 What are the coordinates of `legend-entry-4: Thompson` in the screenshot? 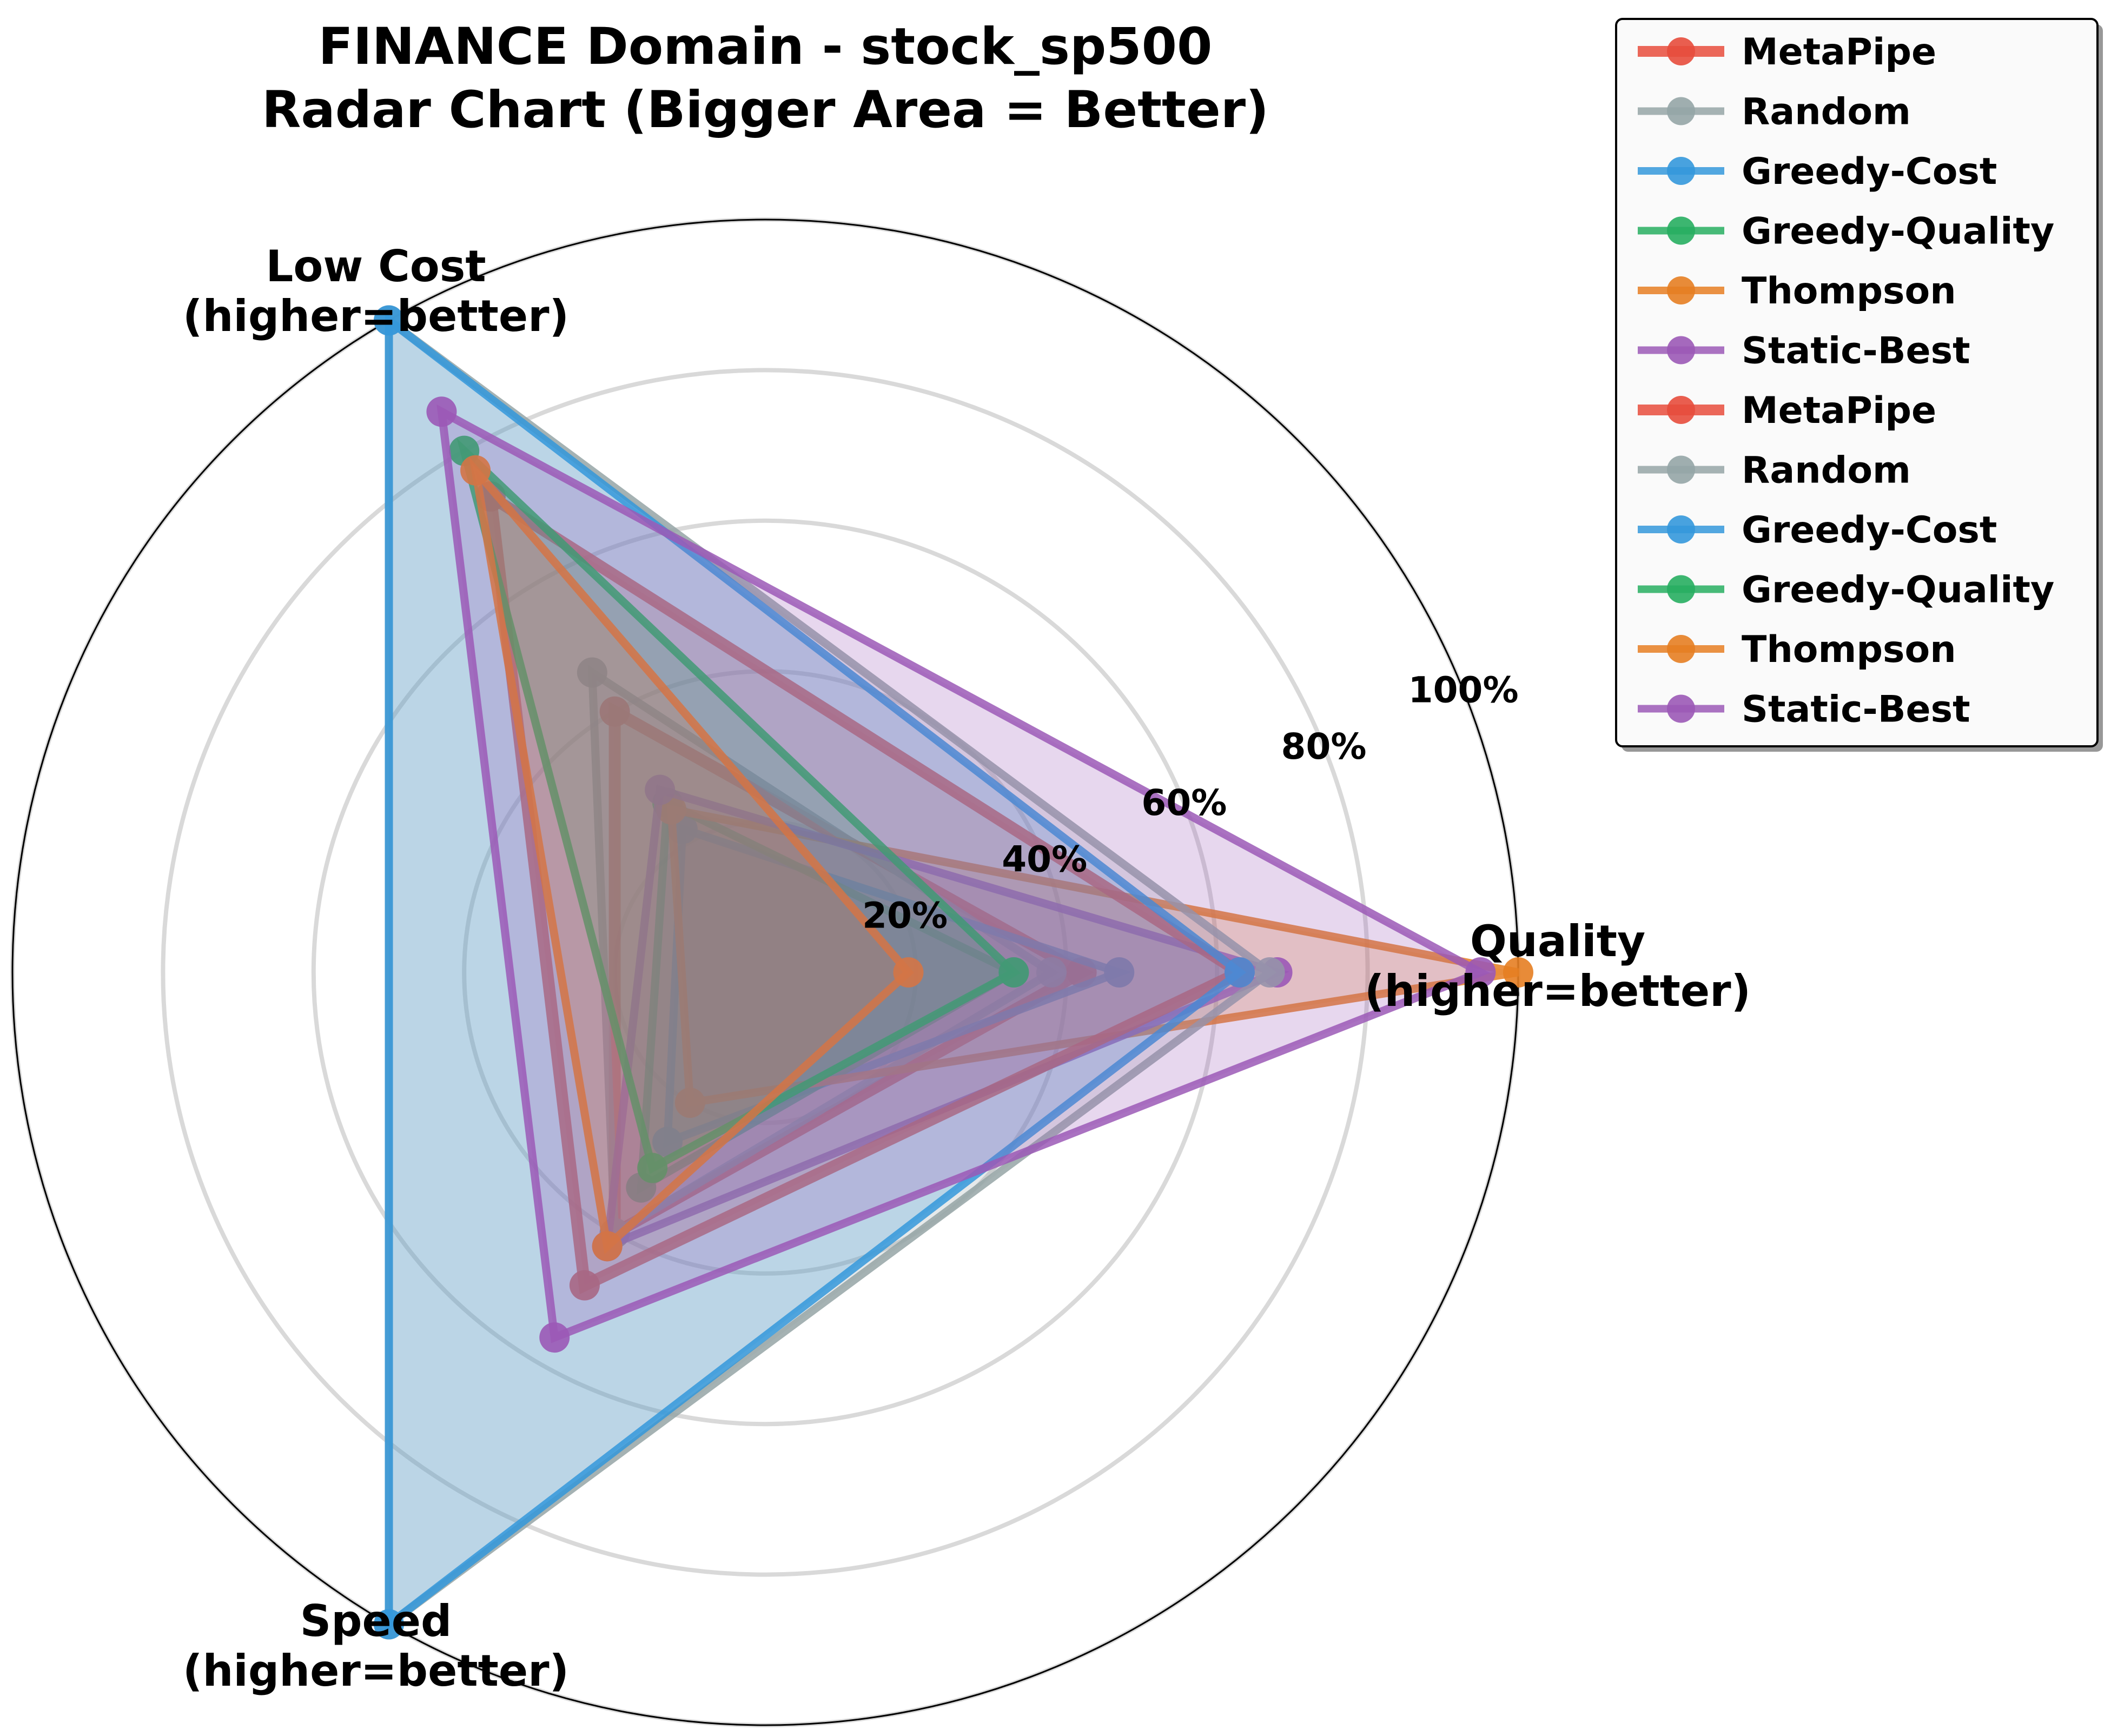 It's located at (1797, 291).